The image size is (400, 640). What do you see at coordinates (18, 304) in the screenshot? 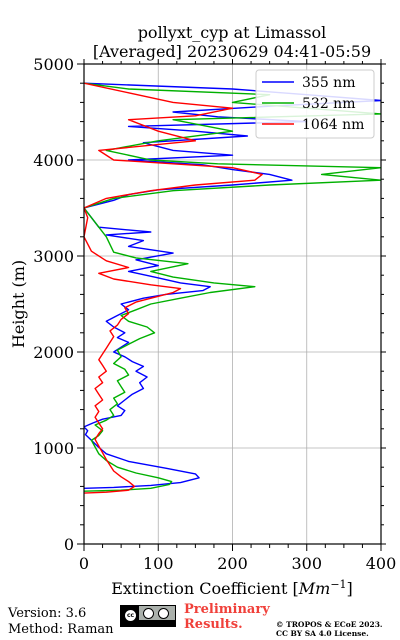
I see `y-axis-label: Height (m)` at bounding box center [18, 304].